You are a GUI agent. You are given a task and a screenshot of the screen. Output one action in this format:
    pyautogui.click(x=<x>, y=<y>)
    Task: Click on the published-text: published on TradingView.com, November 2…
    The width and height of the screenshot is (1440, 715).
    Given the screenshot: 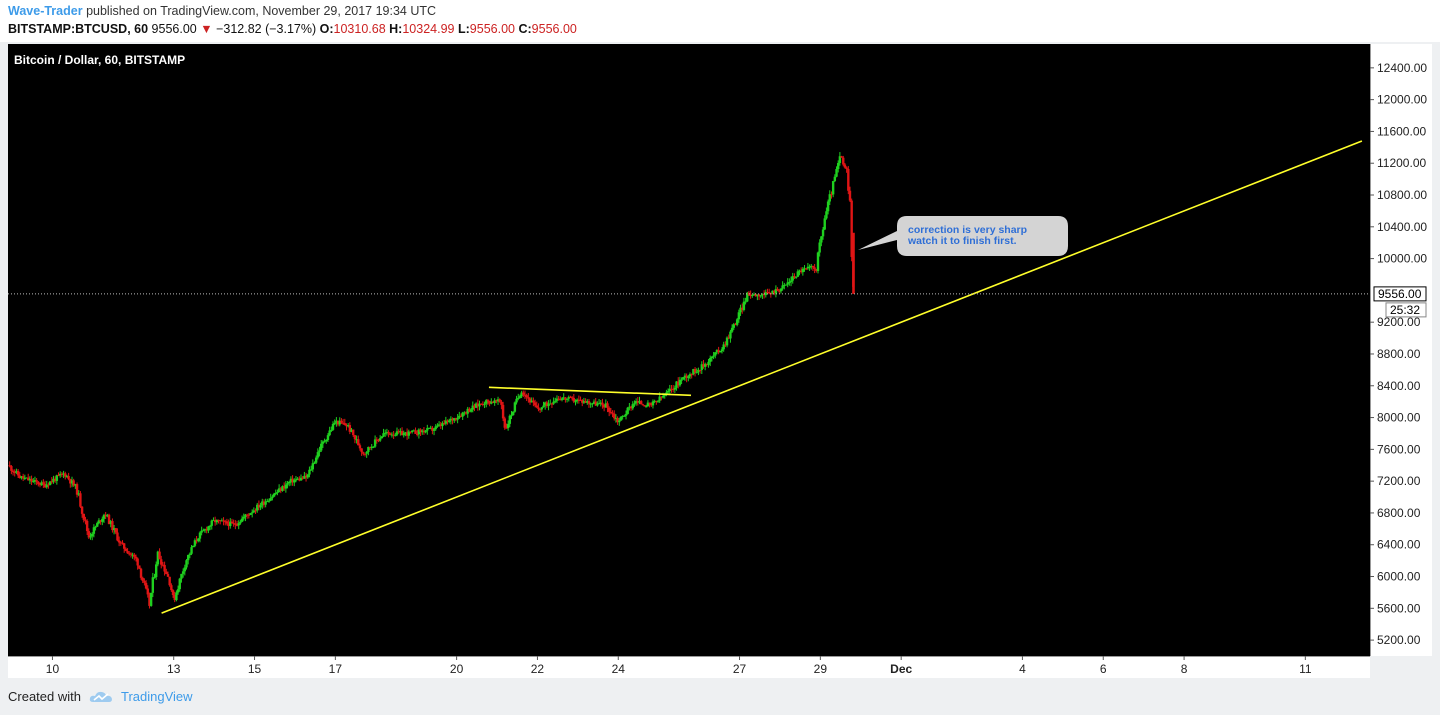 What is the action you would take?
    pyautogui.click(x=261, y=11)
    